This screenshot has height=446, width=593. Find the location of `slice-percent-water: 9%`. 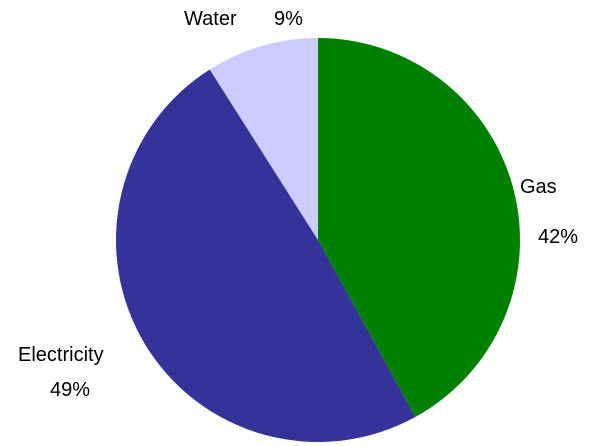

slice-percent-water: 9% is located at coordinates (288, 19).